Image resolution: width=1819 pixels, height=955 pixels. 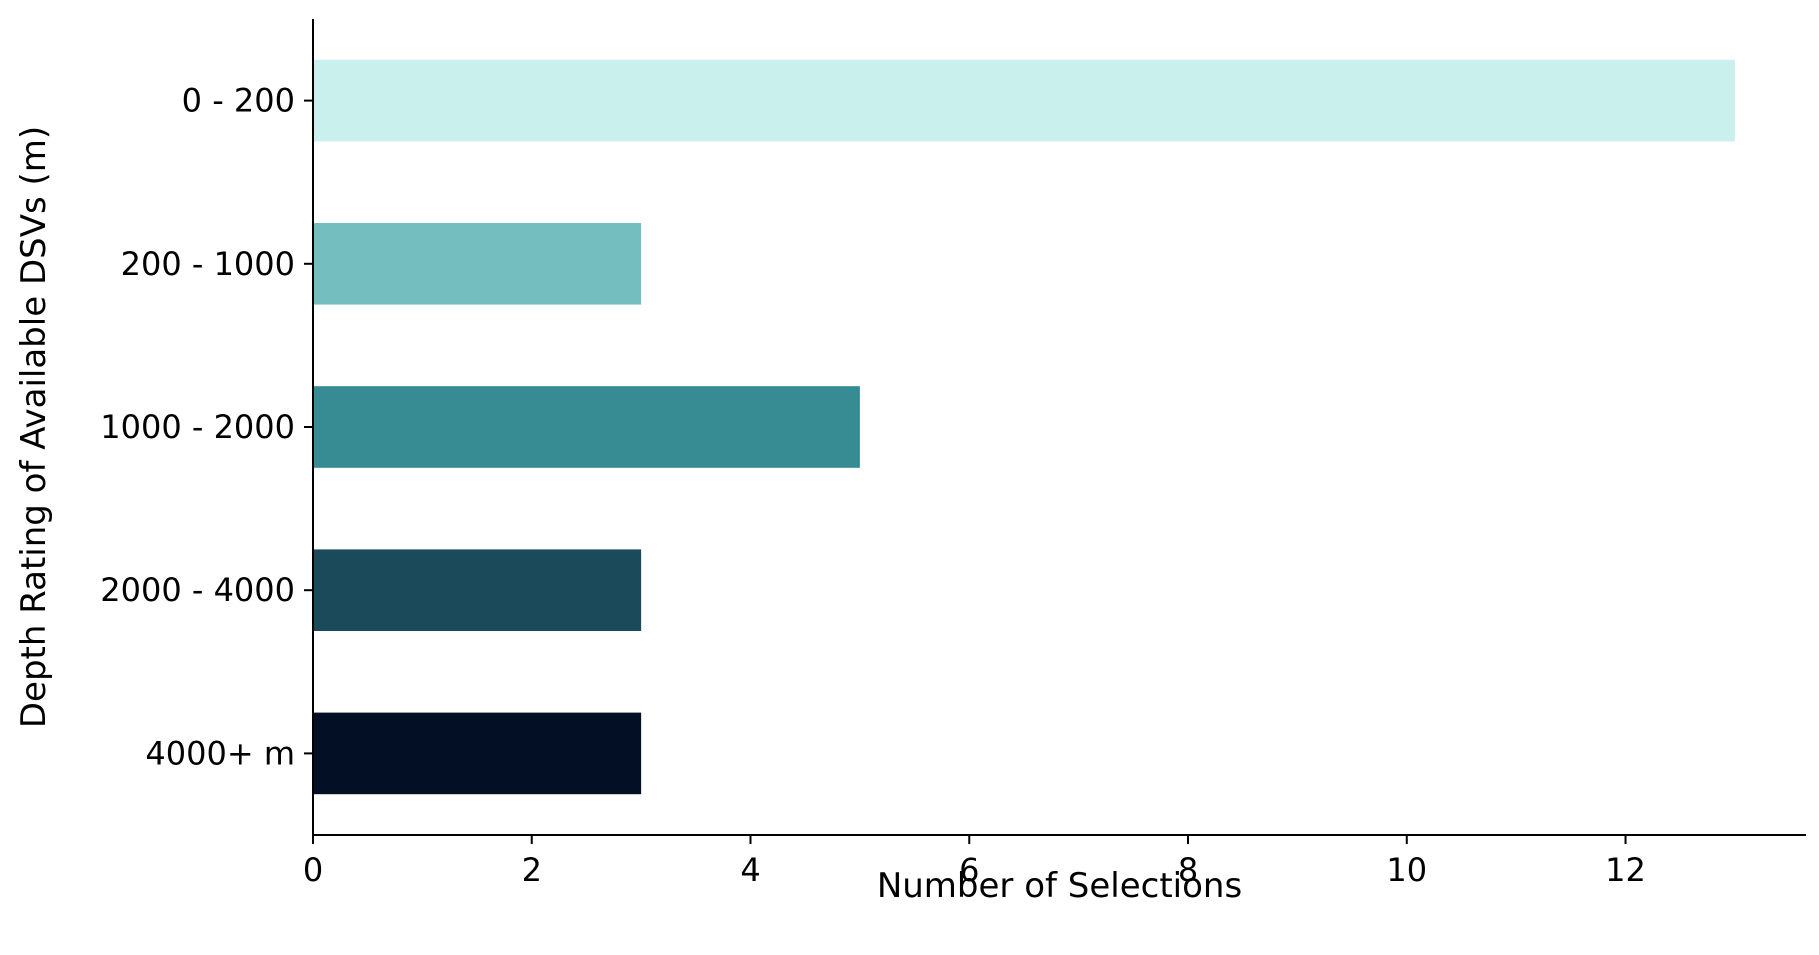 I want to click on x-ticks-group: 0 2 4 6 8 10 12, so click(x=974, y=862).